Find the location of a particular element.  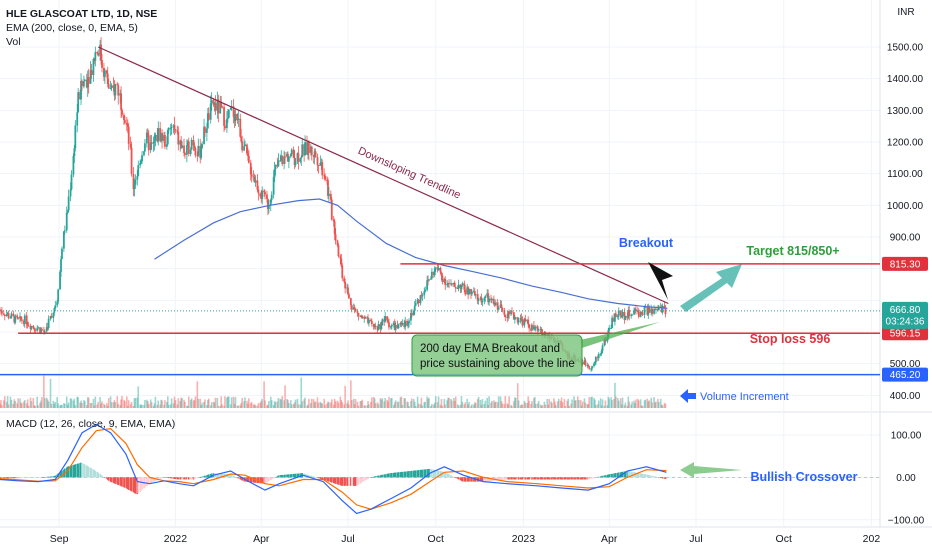

macd-y-tick-label: 100.00 is located at coordinates (906, 435).